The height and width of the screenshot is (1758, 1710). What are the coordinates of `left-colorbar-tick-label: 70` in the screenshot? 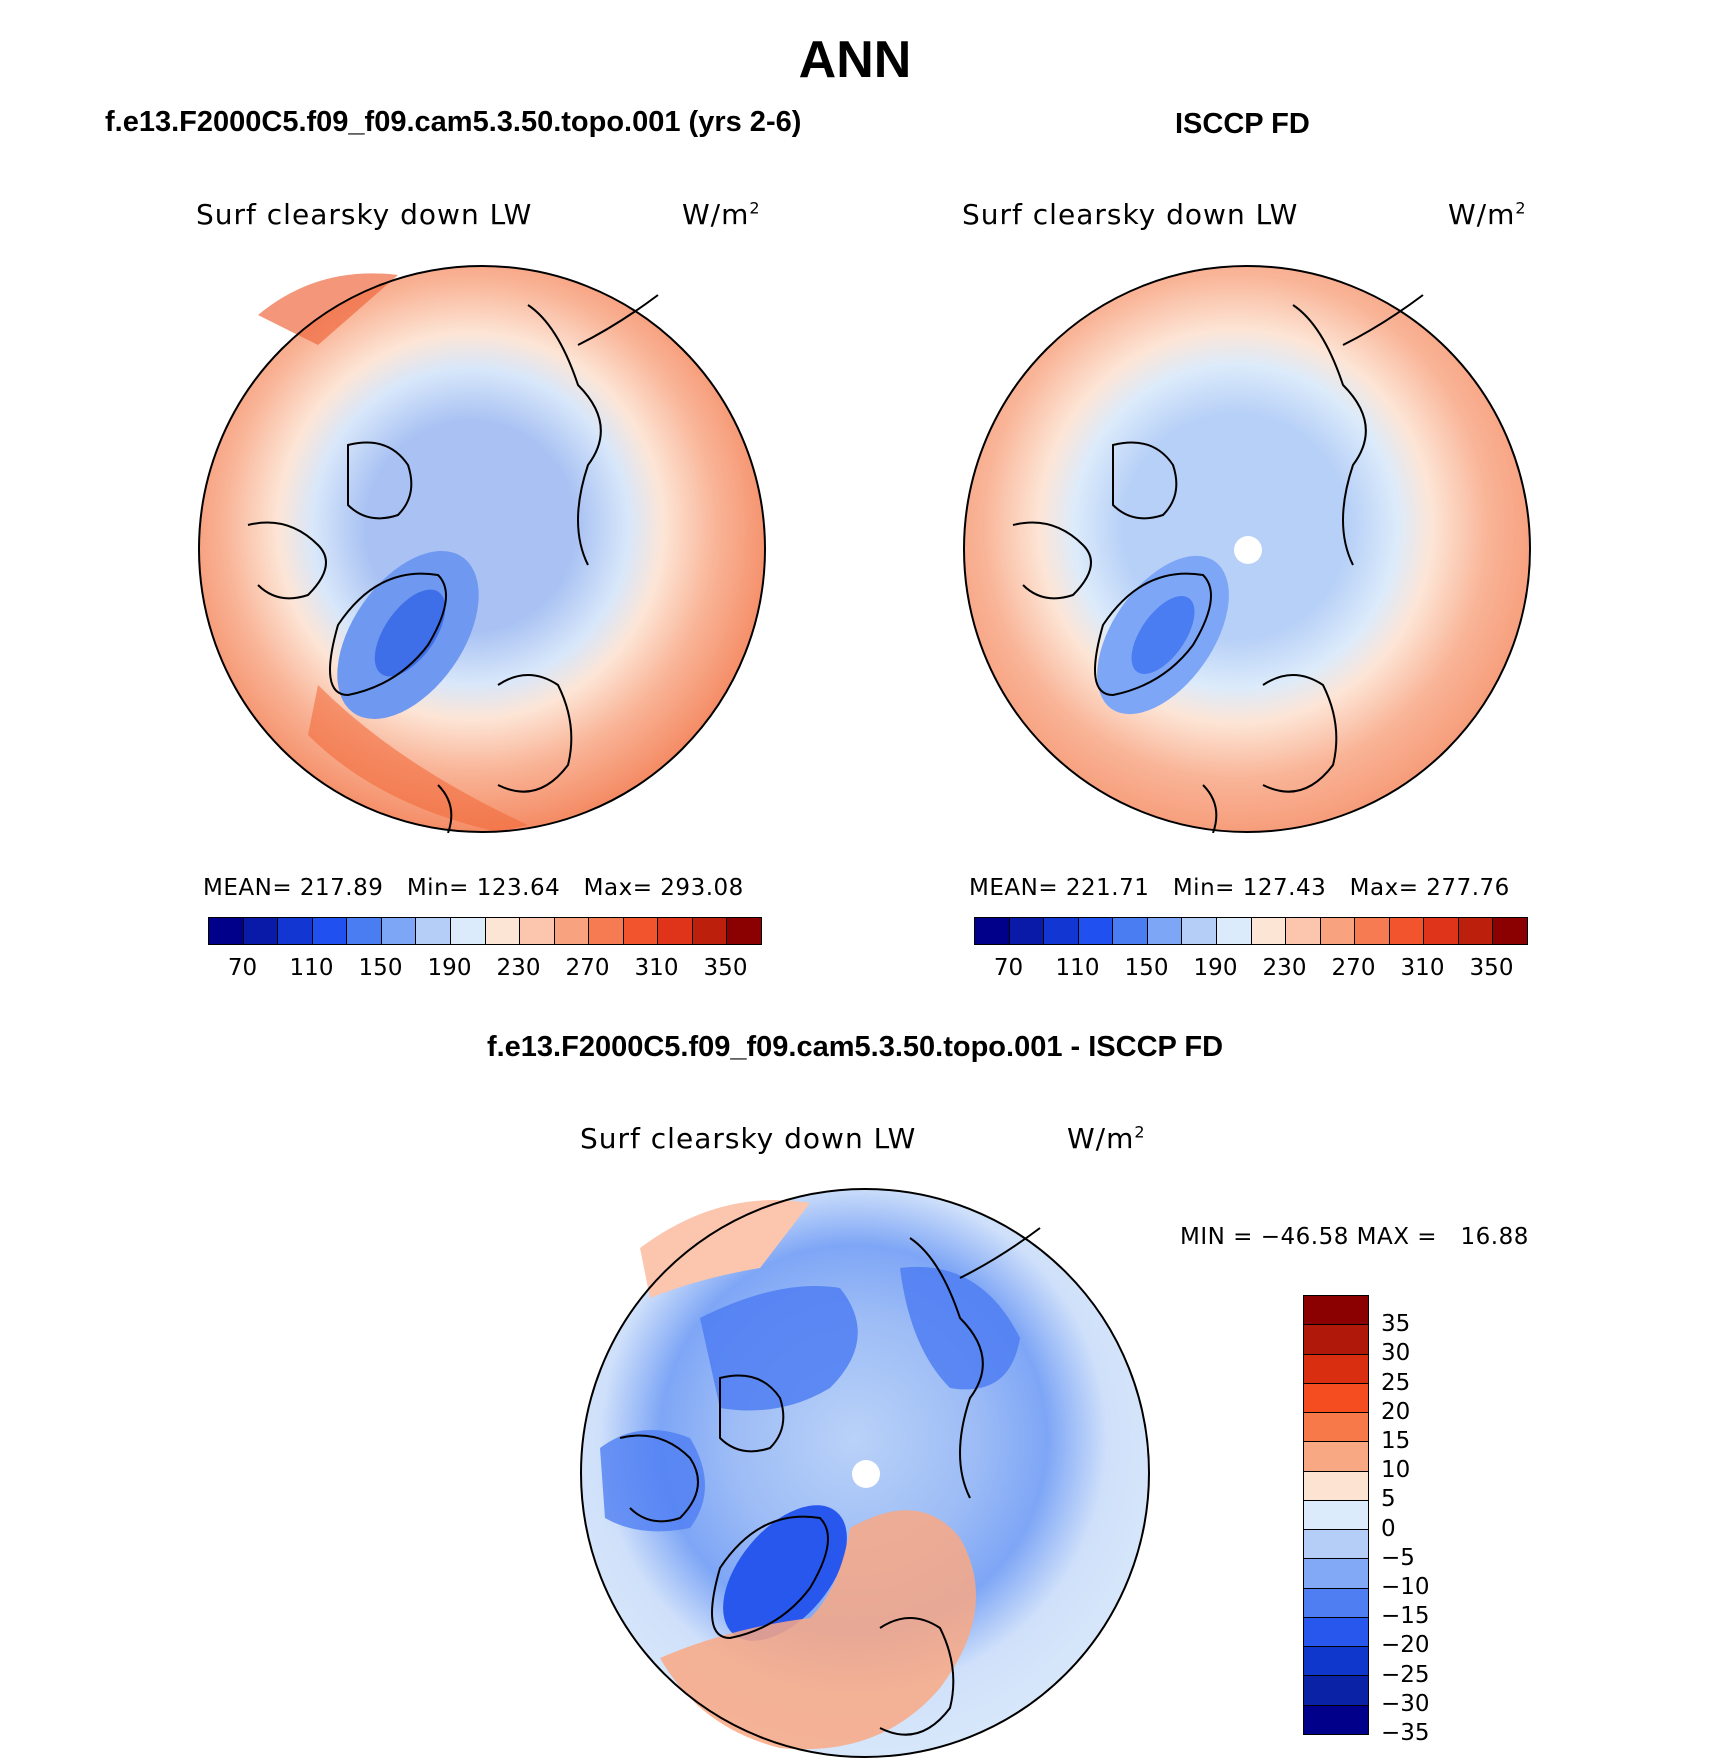 It's located at (242, 968).